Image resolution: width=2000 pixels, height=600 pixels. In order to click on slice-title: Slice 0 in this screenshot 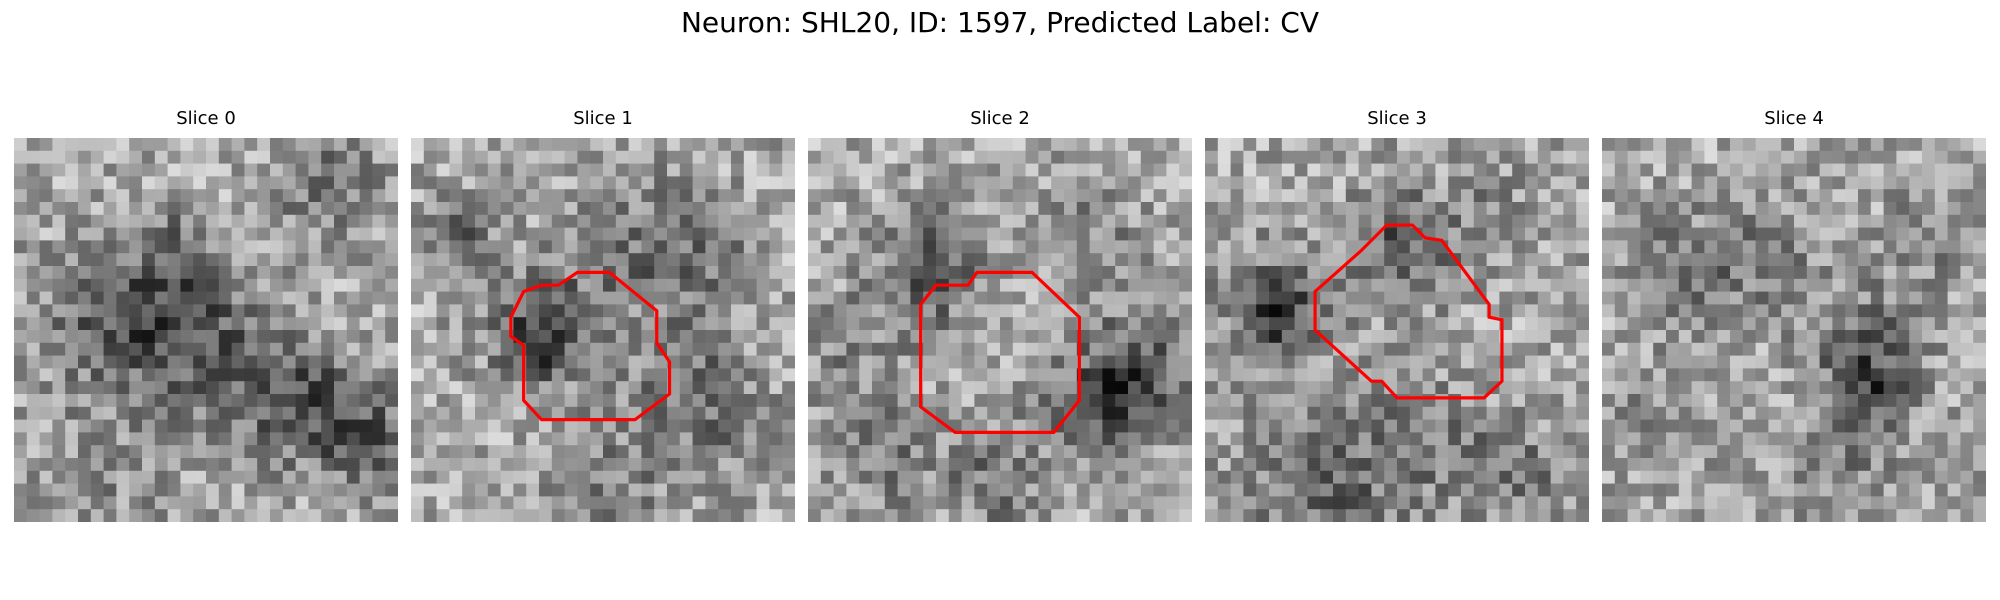, I will do `click(206, 118)`.